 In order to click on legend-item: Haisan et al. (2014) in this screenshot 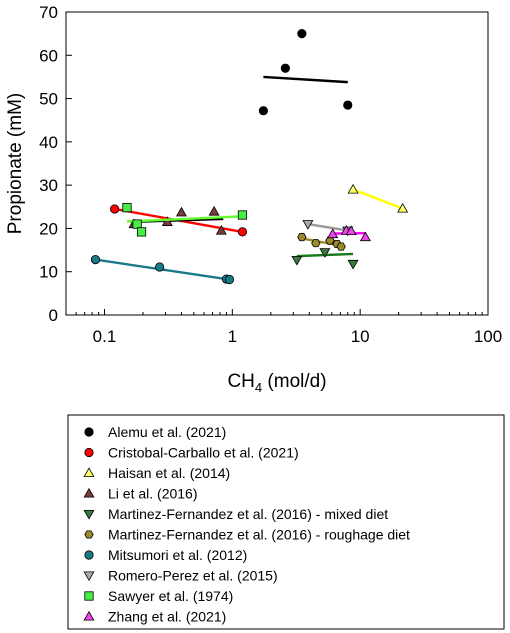, I will do `click(156, 473)`.